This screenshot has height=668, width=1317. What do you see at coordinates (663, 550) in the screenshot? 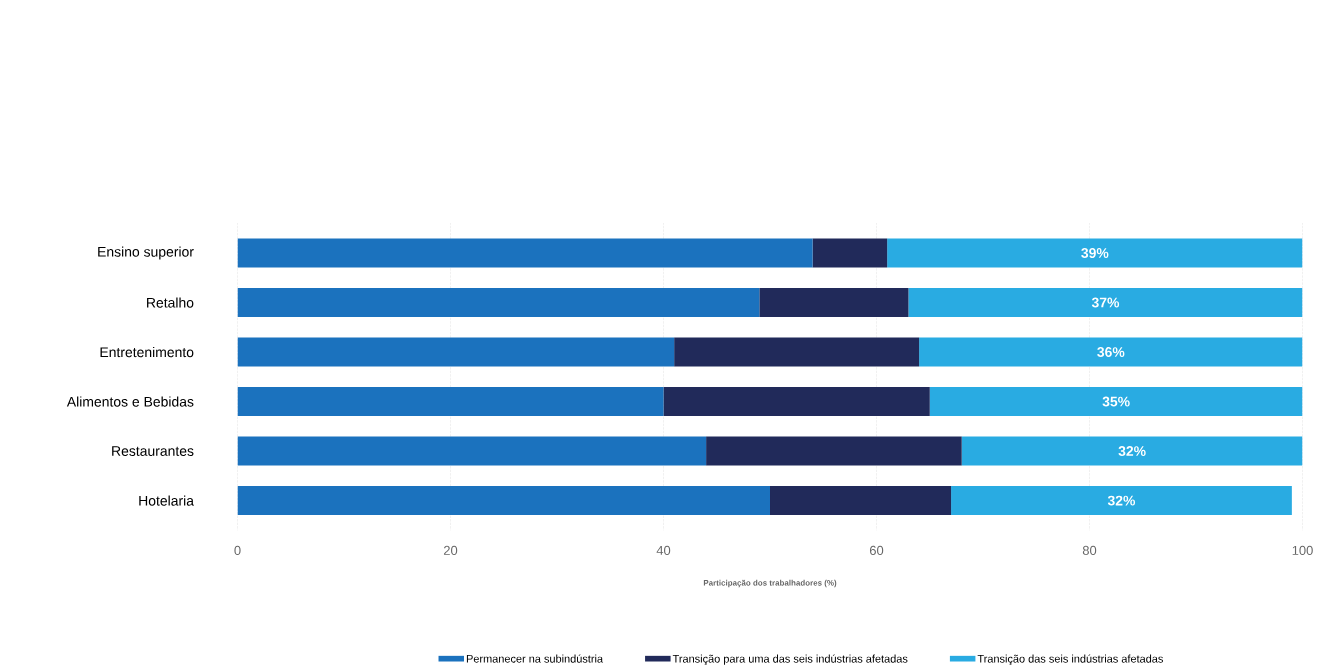
I see `x-tick-label: 40` at bounding box center [663, 550].